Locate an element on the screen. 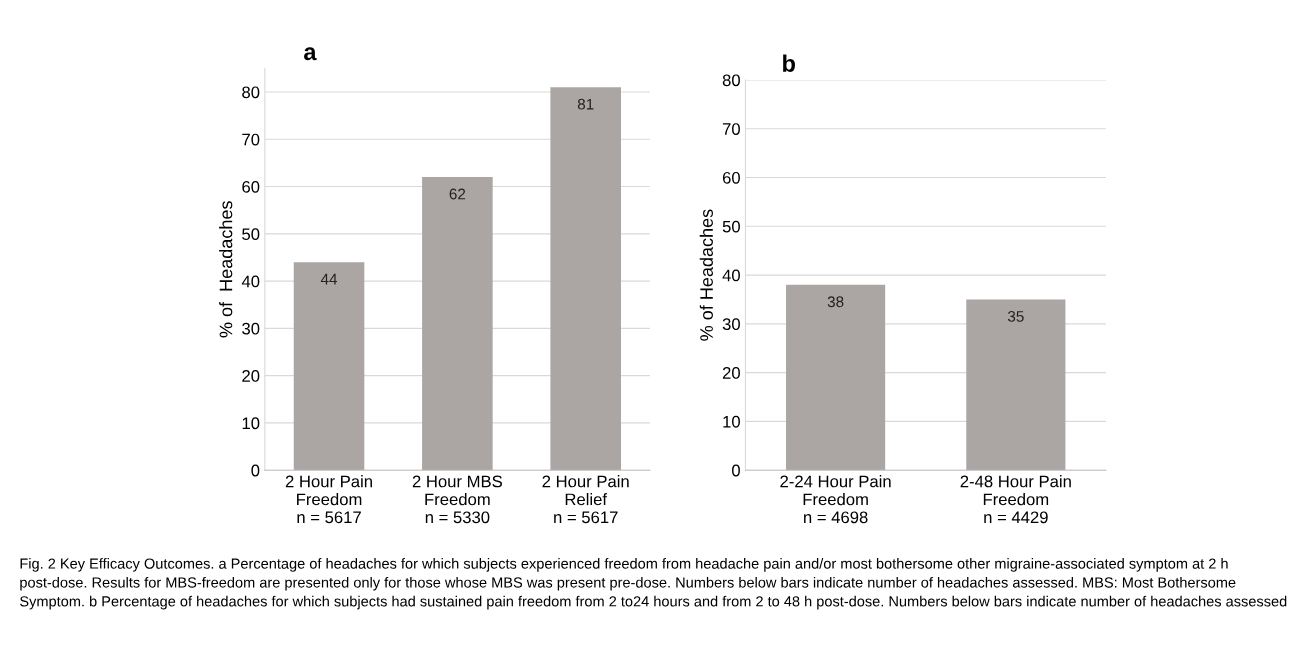 The width and height of the screenshot is (1292, 645). caption: Fig. 2 Key Efficacy Outcomes. a Percentage of headaches for which subjects experienced freedom from headache pain and/or most bothersome other migraine-associated symptom at 2 h post-dose. Results for MBS-freedom are presented only for those whose MBS was present pre-dose. Numbers below bars indicate number of headaches assessed. MBS: Most Bothersome Symptom. b Percentage of headaches for which subjects had sustained pain freedom from 2 to24 hours and from 2 to 48 h post-dose. Numbers below bars indicate number of headaches assessed is located at coordinates (653, 584).